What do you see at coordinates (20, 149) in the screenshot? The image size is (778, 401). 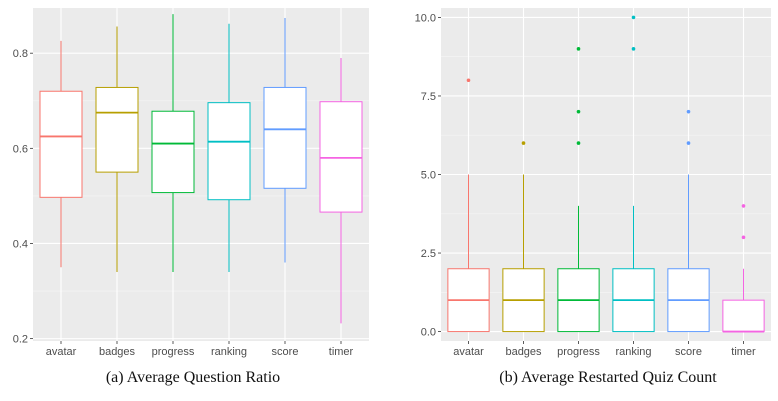 I see `y-tick-label: 0.6` at bounding box center [20, 149].